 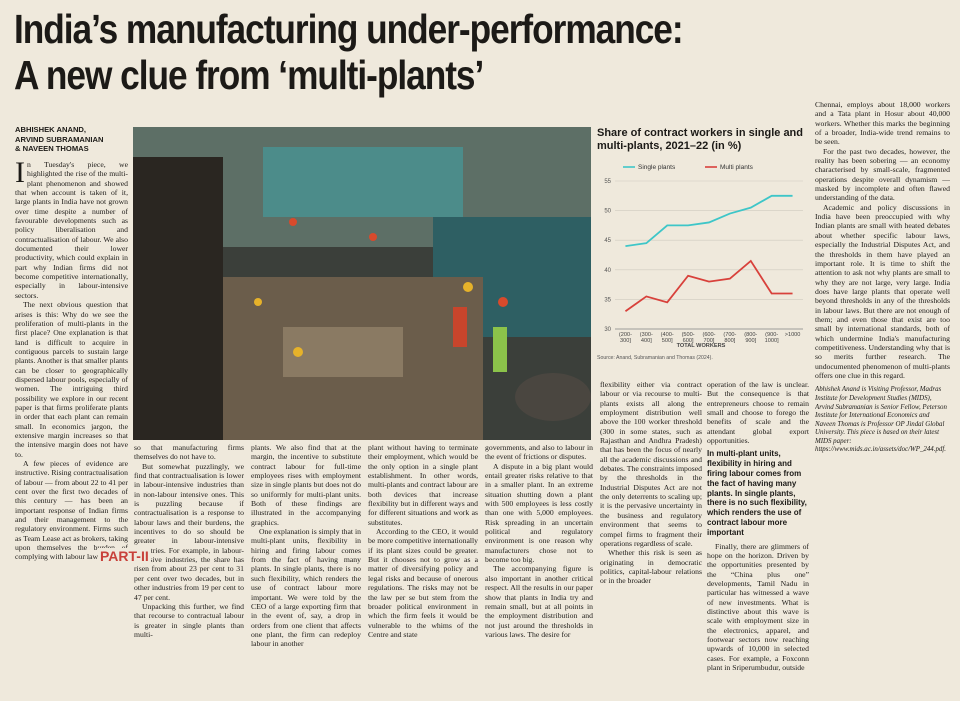 I want to click on legend-label: Single plants, so click(x=657, y=167).